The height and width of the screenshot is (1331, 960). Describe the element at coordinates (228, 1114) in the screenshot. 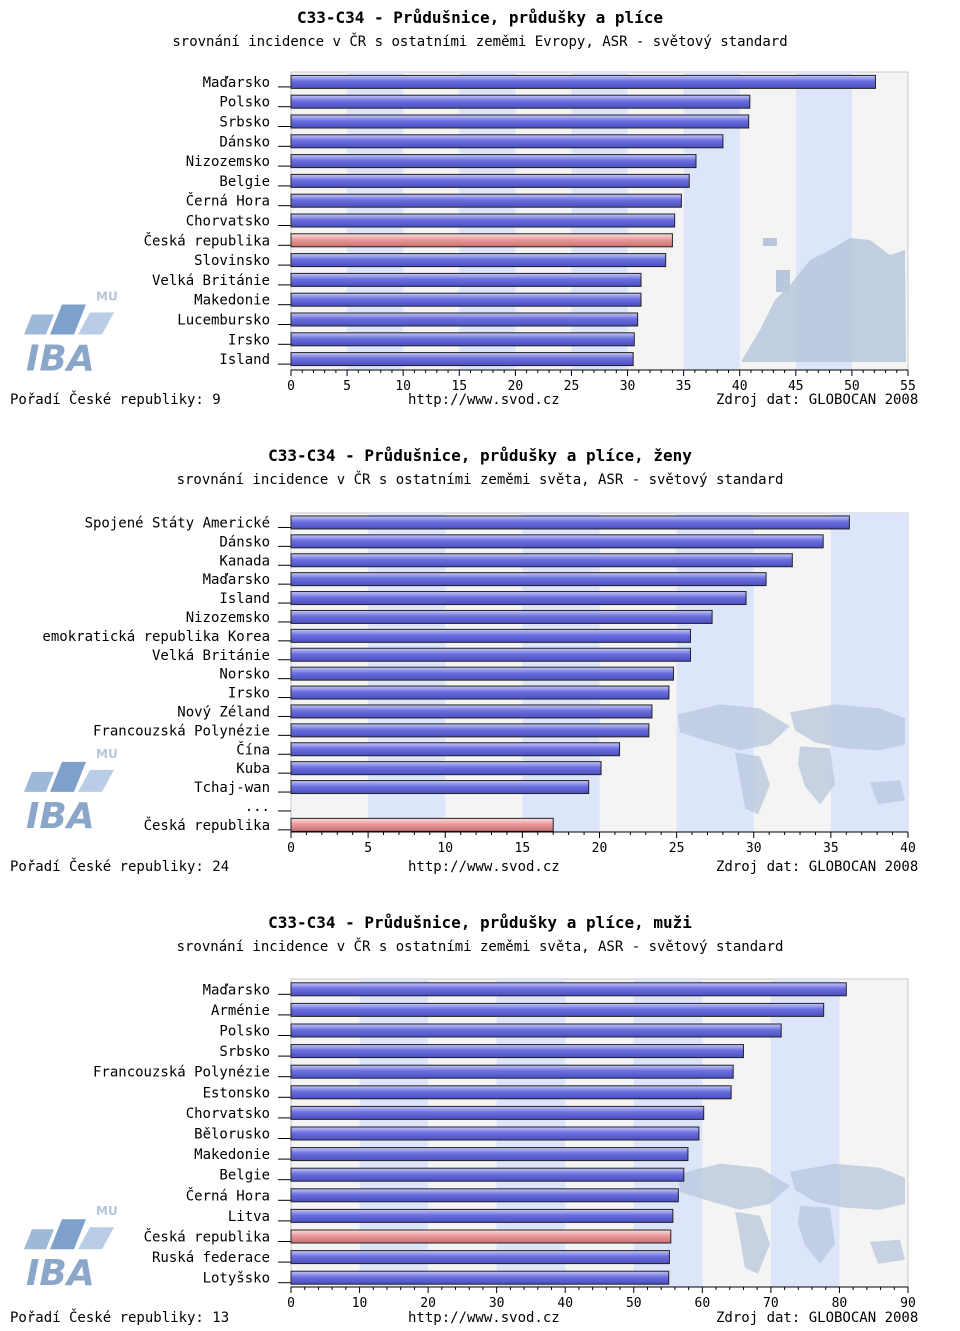

I see `category-label: Chorvatsko` at that location.